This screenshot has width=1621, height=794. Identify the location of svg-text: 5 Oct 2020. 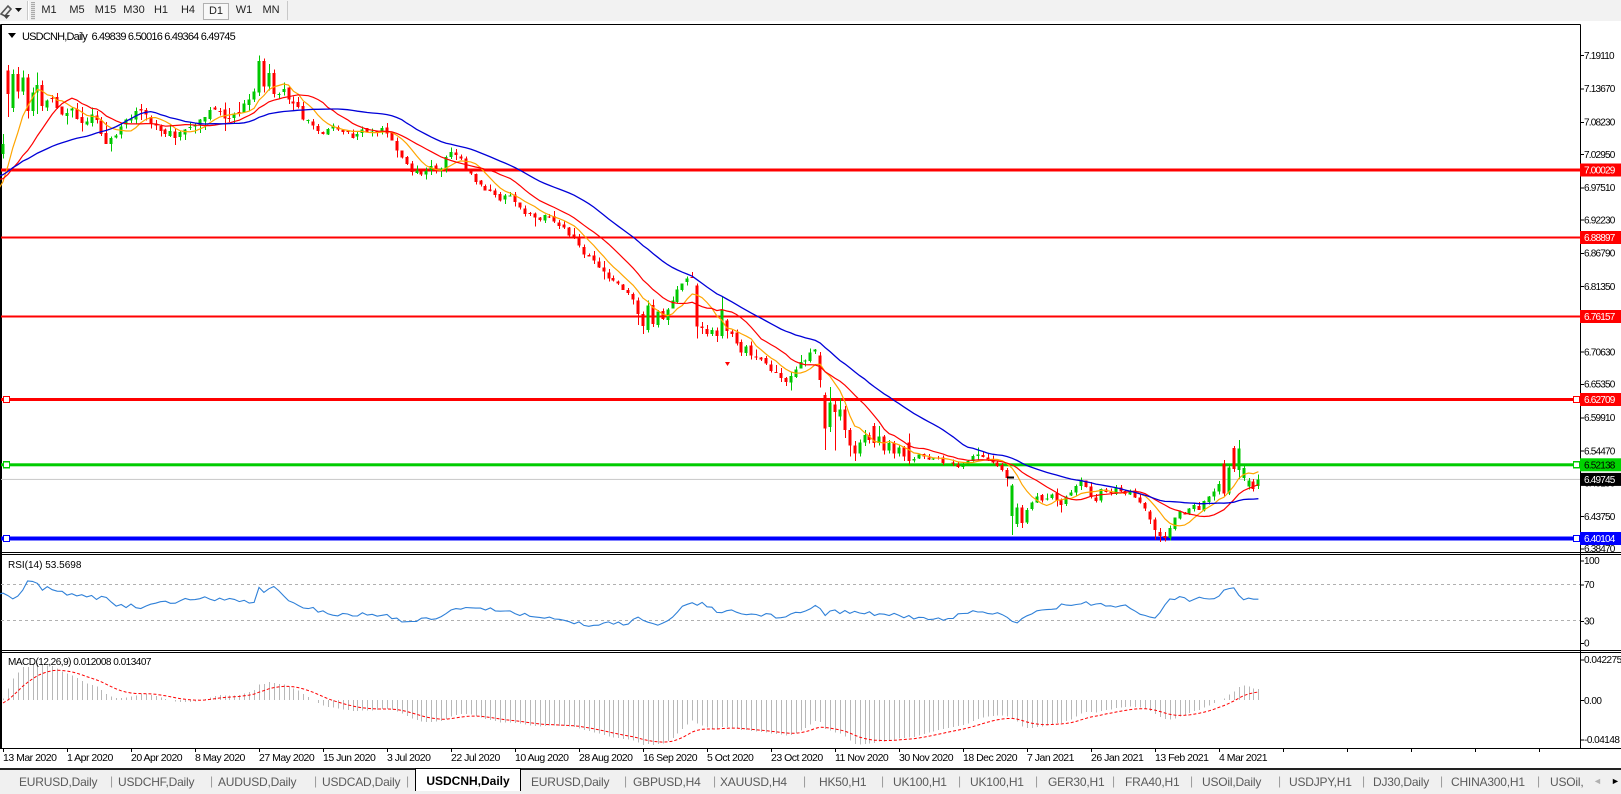
(730, 758).